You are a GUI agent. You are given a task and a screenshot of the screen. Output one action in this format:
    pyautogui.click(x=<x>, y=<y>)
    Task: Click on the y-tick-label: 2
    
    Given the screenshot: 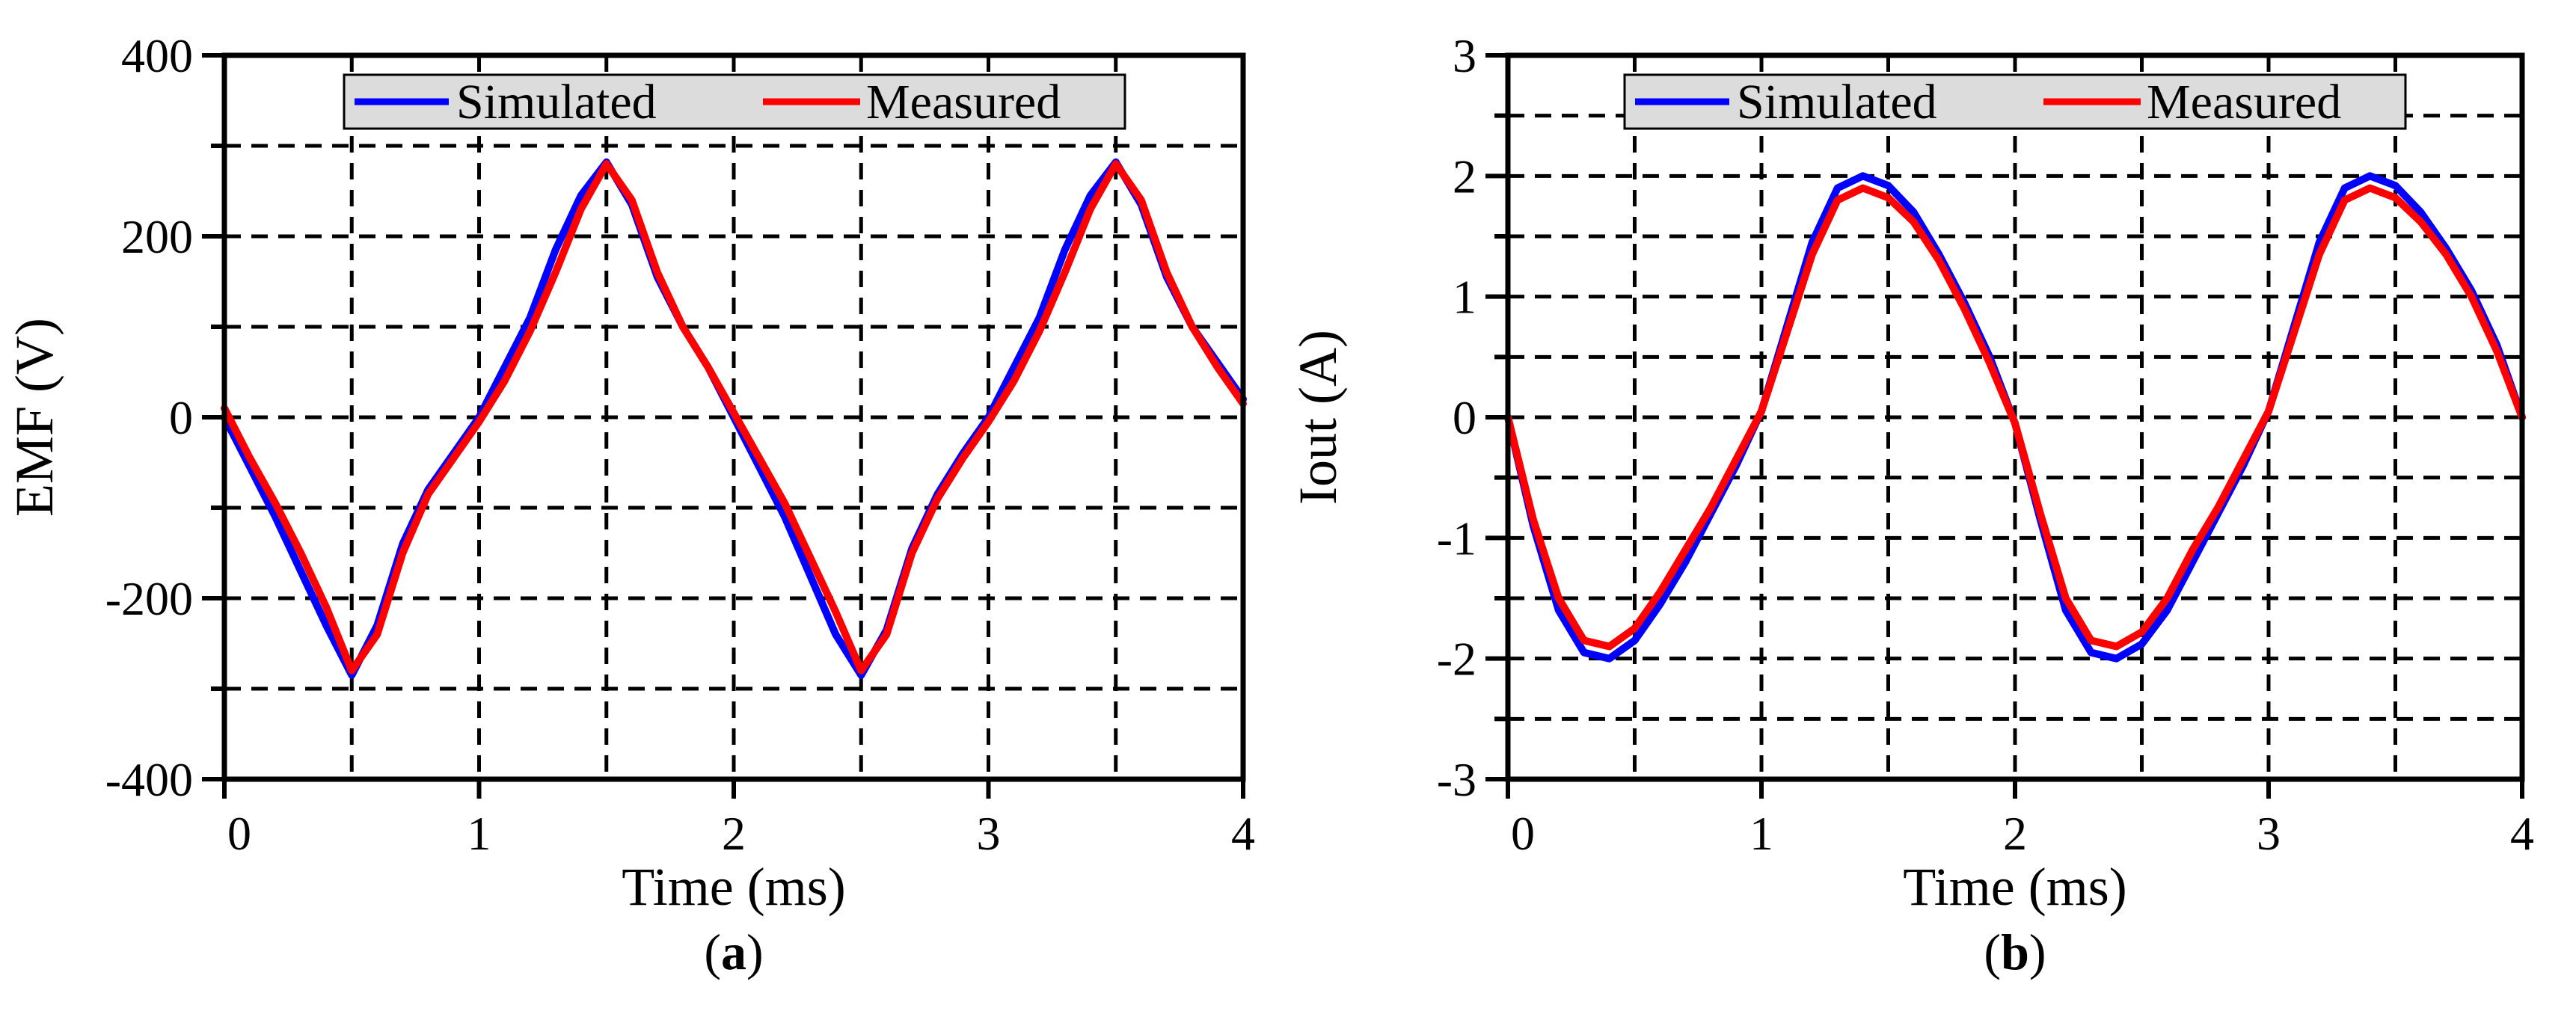 What is the action you would take?
    pyautogui.click(x=1464, y=176)
    